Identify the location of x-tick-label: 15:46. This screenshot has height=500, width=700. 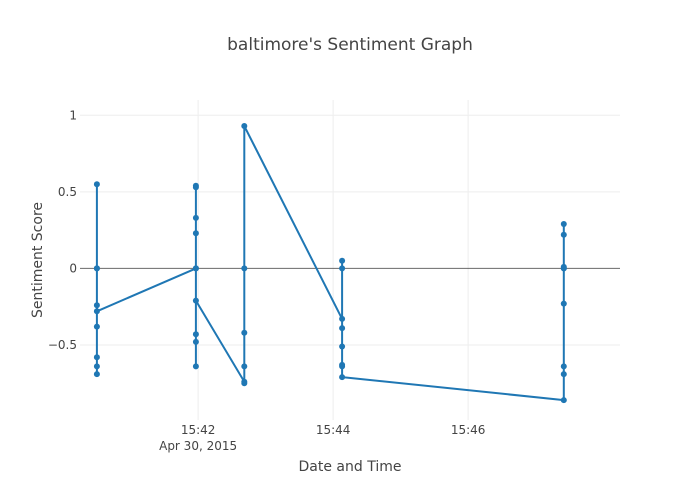
(468, 430).